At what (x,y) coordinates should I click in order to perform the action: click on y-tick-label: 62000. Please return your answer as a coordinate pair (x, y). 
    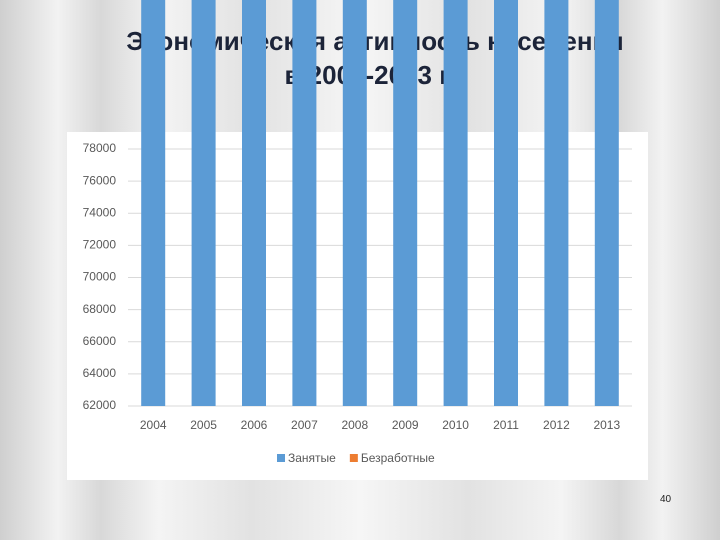
    Looking at the image, I should click on (100, 405).